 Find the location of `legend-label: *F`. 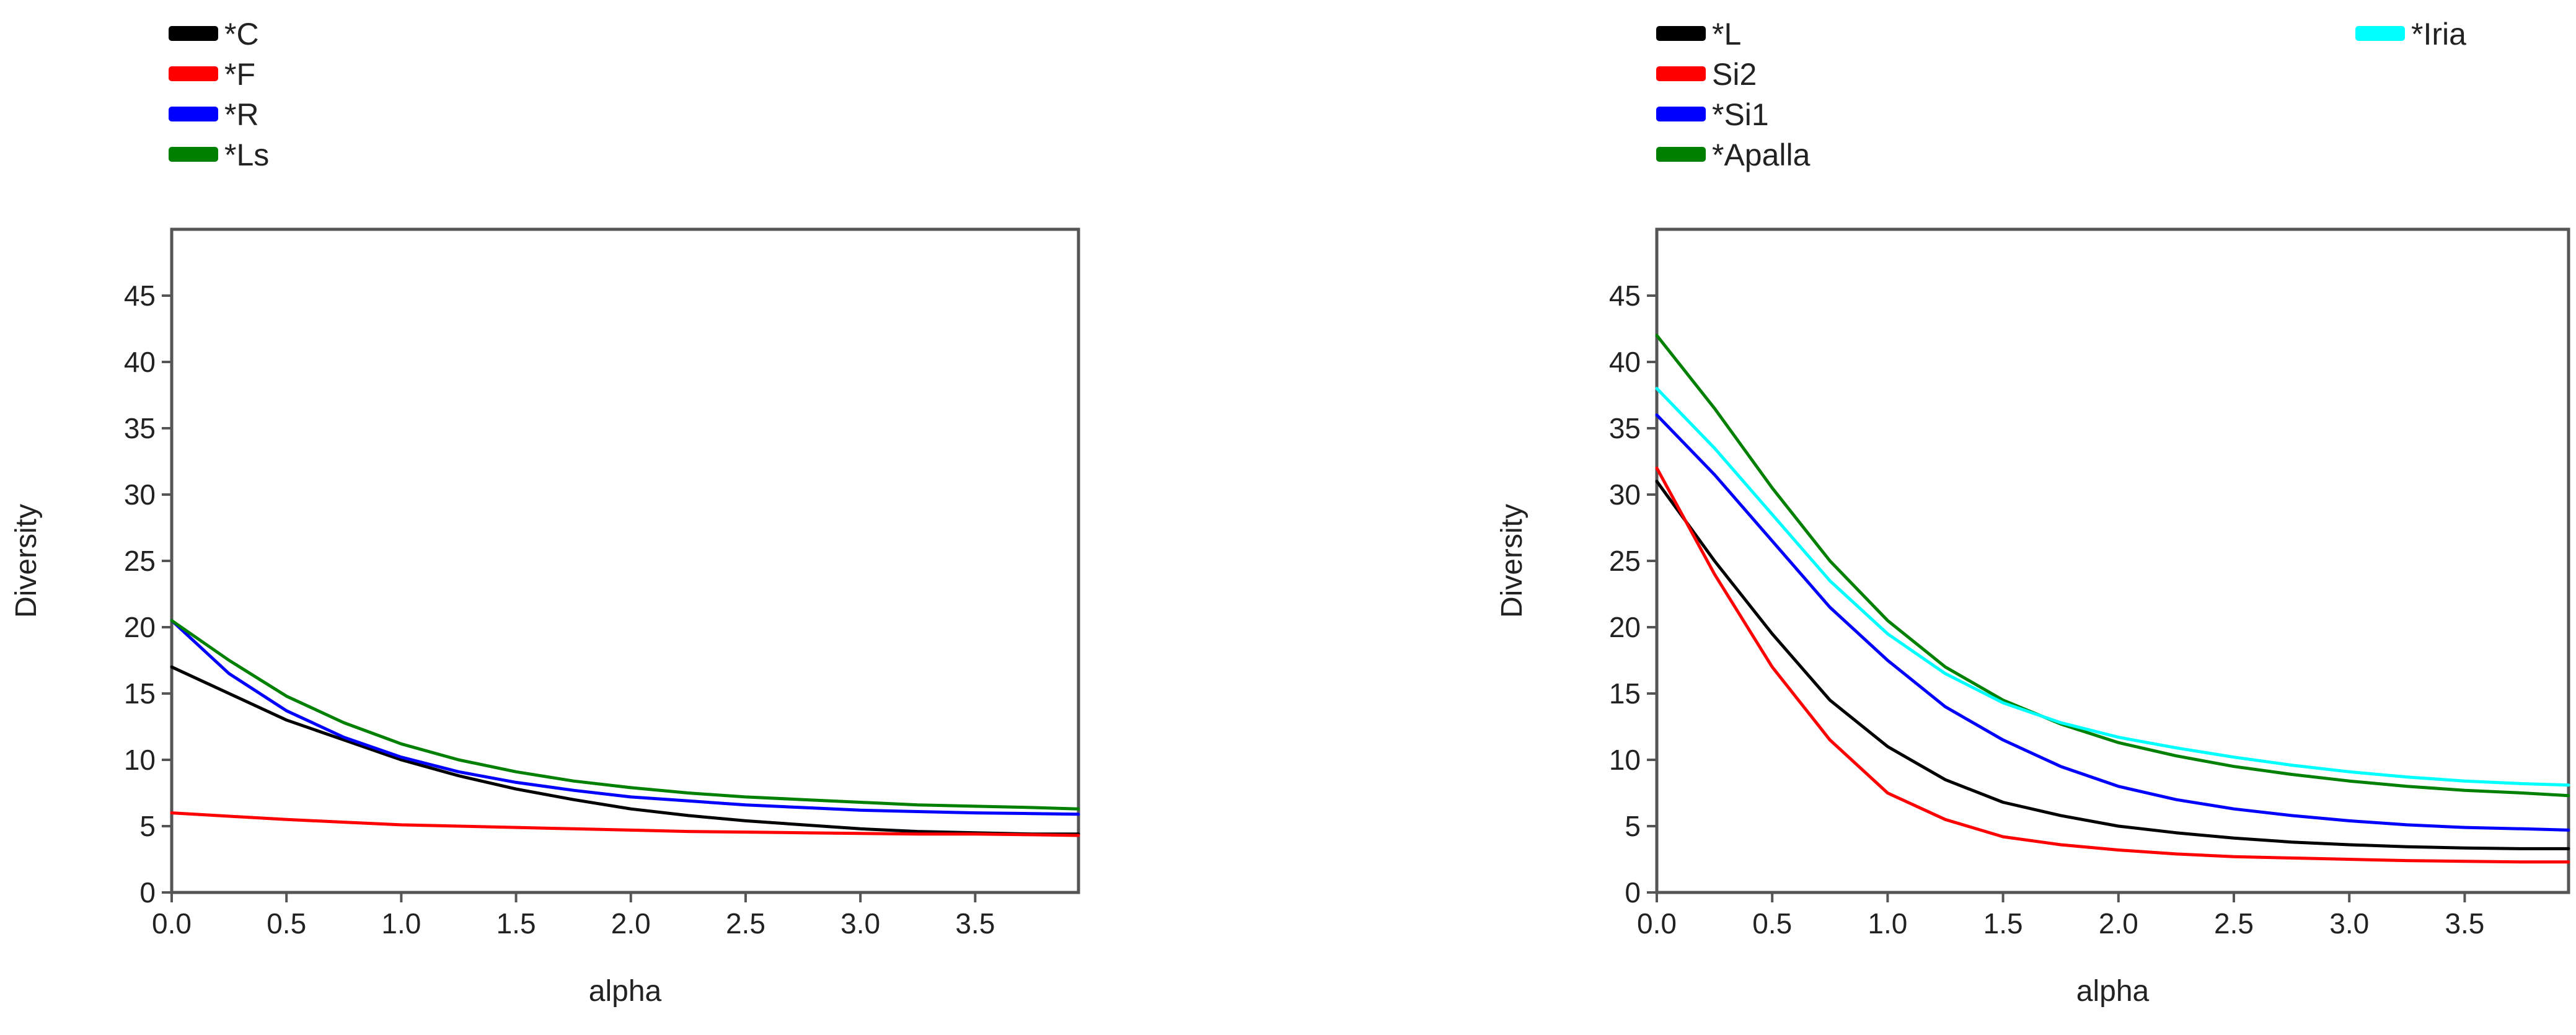

legend-label: *F is located at coordinates (239, 74).